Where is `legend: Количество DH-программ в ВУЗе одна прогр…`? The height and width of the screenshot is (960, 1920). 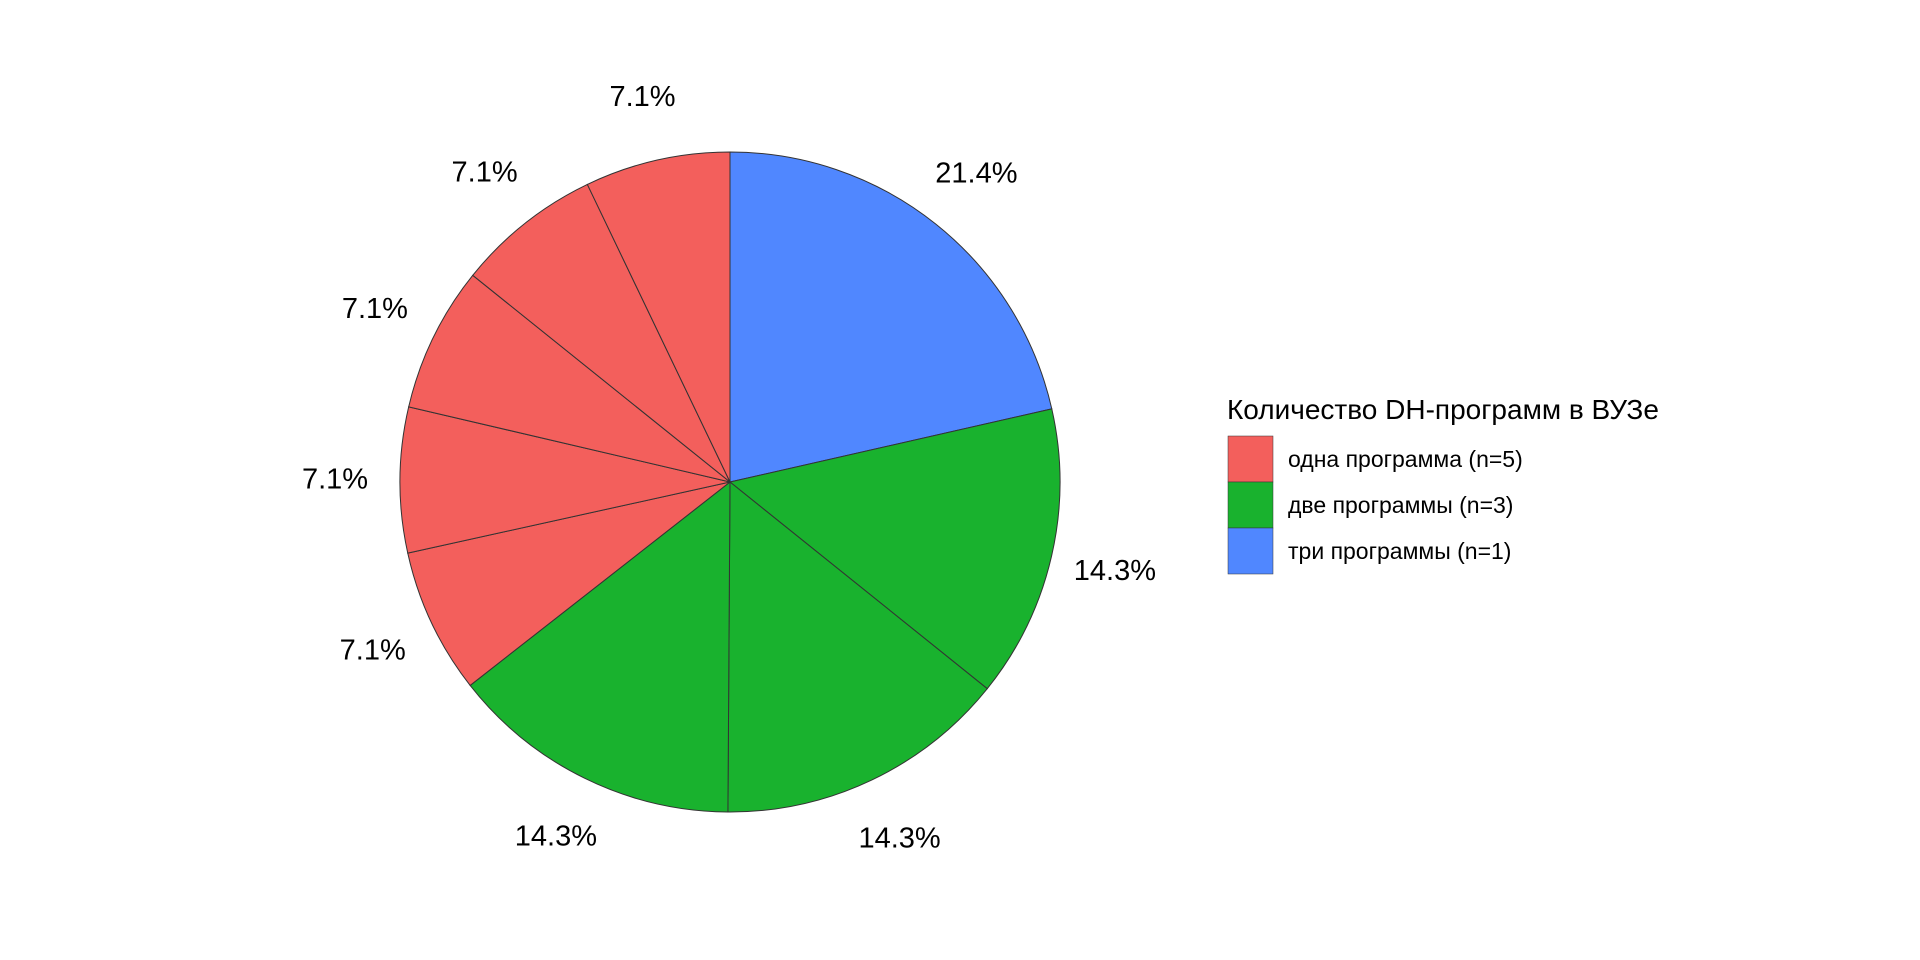
legend: Количество DH-программ в ВУЗе одна прогр… is located at coordinates (1443, 484).